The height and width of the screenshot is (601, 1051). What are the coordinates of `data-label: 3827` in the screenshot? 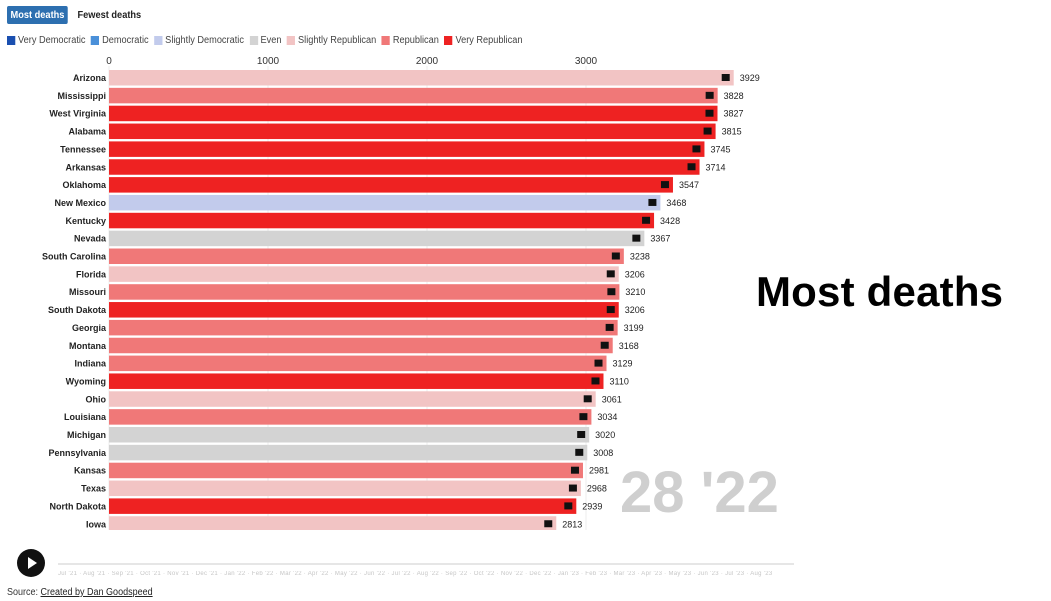 It's located at (733, 114).